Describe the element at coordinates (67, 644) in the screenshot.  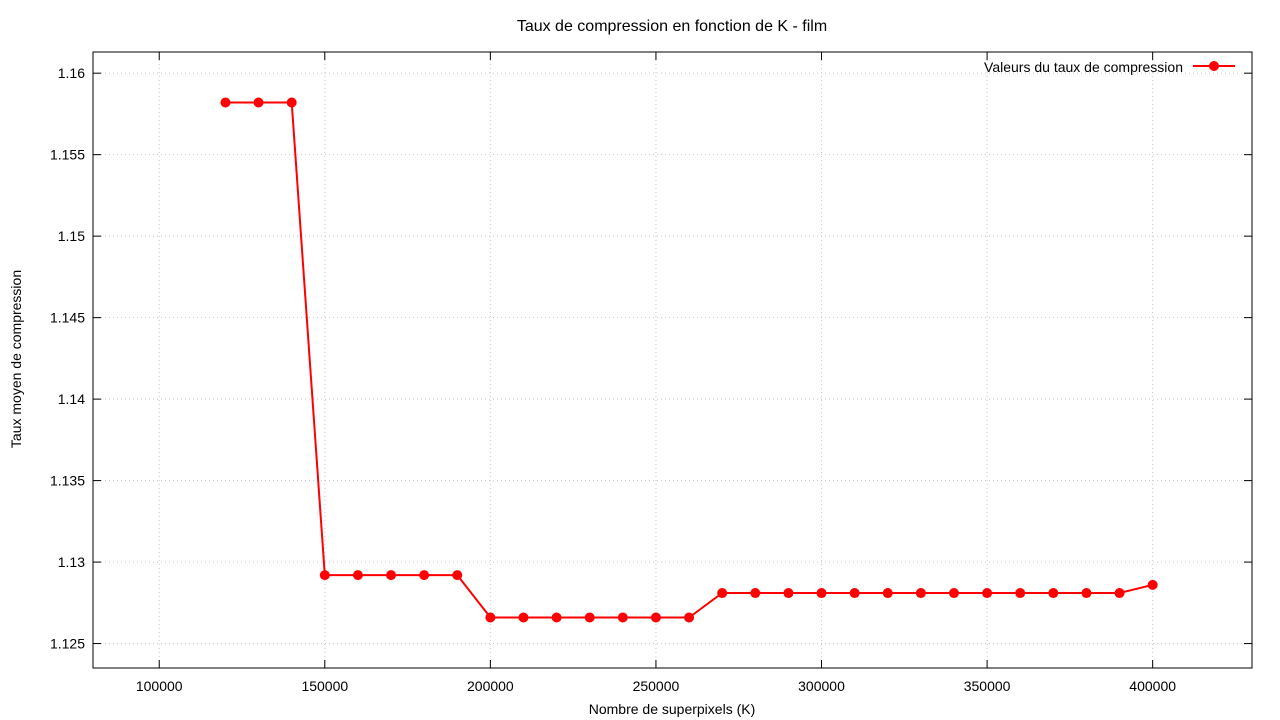
I see `y-tick-label: 1.125` at that location.